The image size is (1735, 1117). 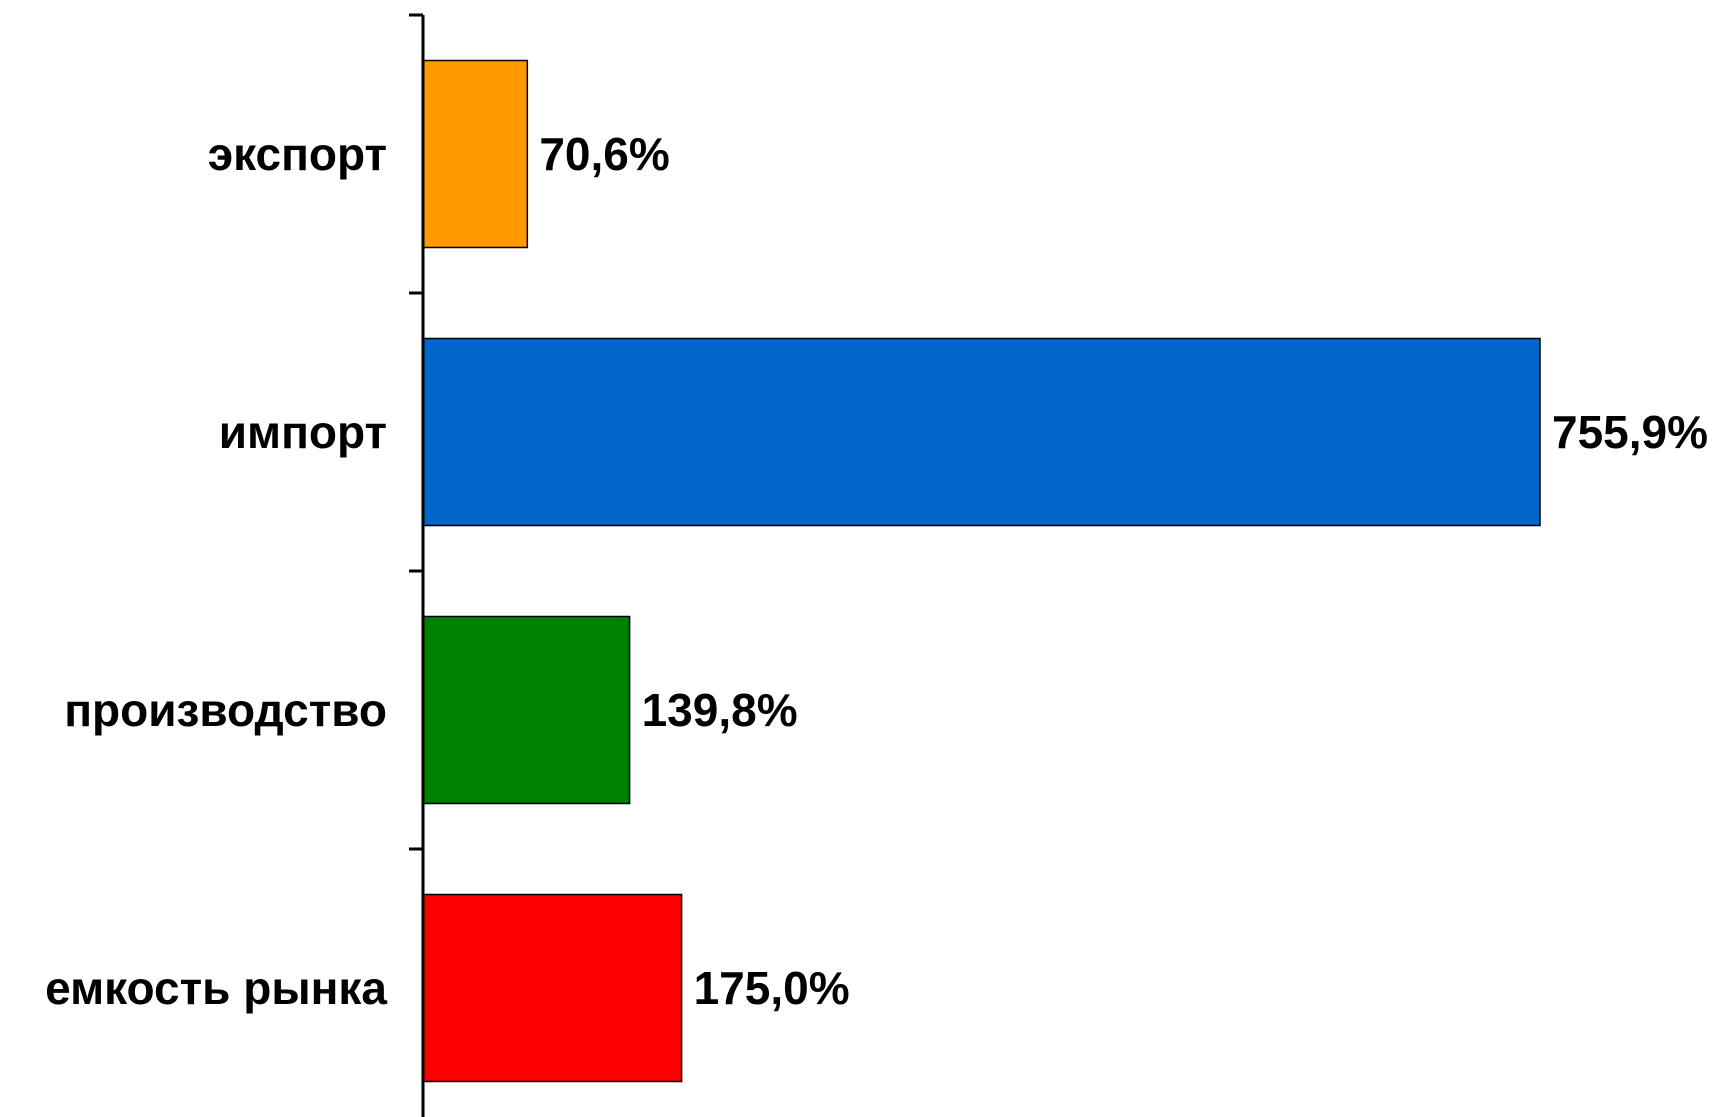 I want to click on category-label: емкость рынка, so click(x=216, y=988).